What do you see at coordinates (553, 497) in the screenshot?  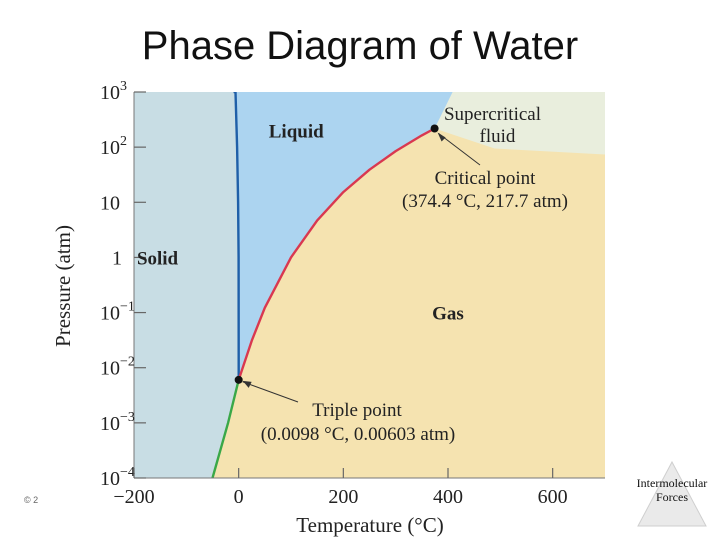 I see `x-tick-label: 600` at bounding box center [553, 497].